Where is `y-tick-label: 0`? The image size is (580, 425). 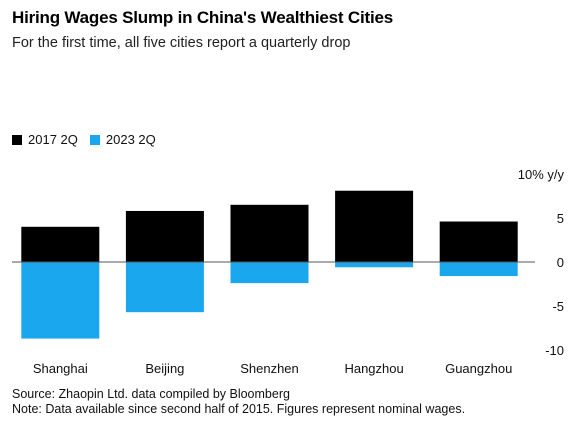 y-tick-label: 0 is located at coordinates (560, 262).